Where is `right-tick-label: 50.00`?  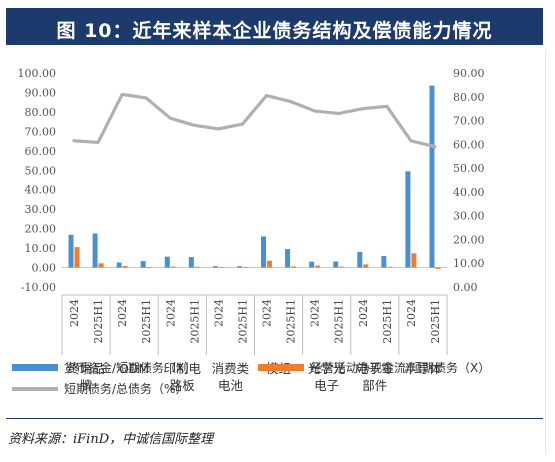 right-tick-label: 50.00 is located at coordinates (469, 168).